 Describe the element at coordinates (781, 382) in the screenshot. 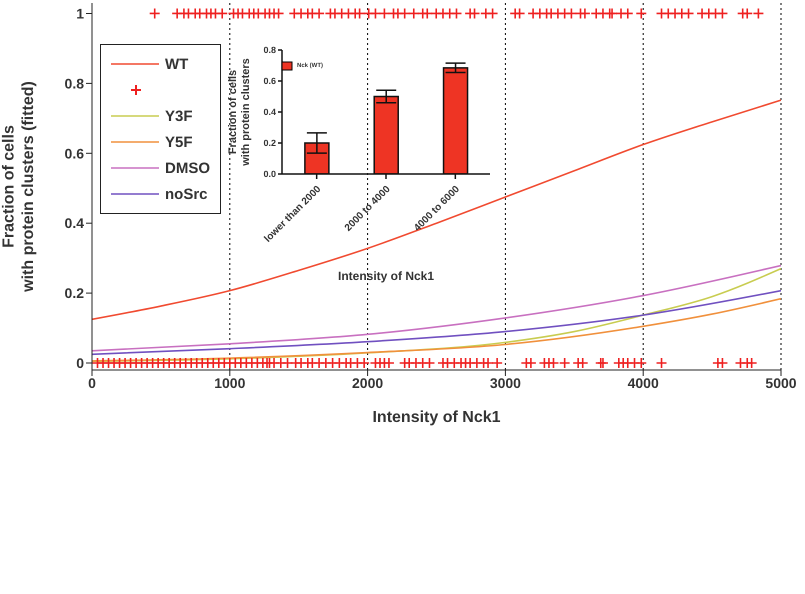

I see `x-tick-label: 5000` at that location.